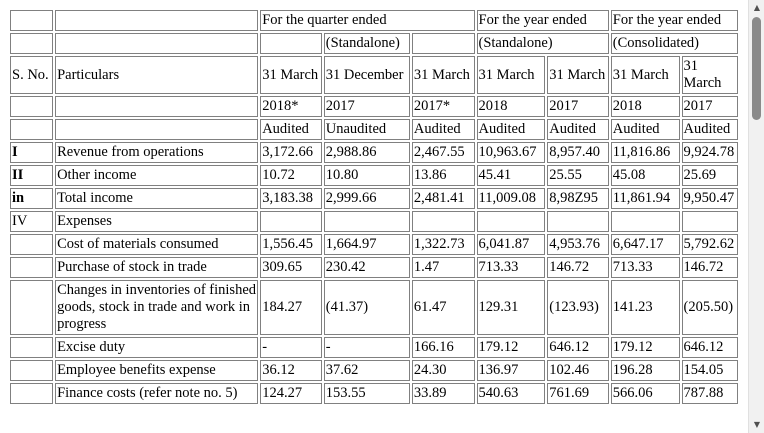 The image size is (764, 433). What do you see at coordinates (366, 307) in the screenshot?
I see `row-value: (41.37)` at bounding box center [366, 307].